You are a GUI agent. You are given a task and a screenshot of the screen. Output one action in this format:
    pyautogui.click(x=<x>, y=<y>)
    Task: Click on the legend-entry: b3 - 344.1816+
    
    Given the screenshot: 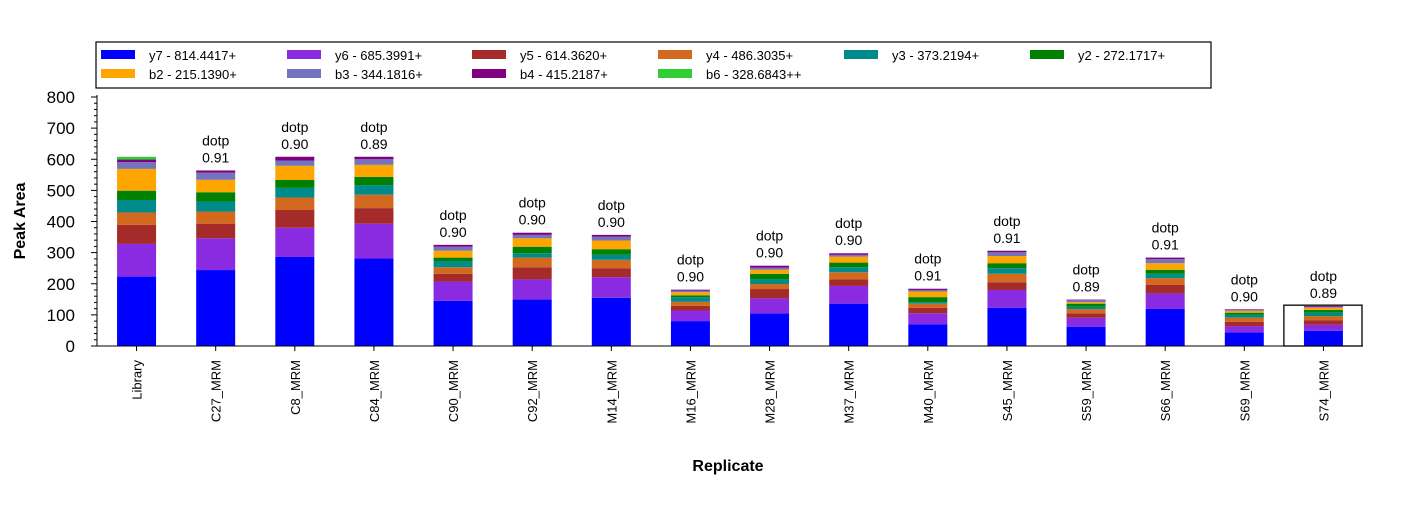 What is the action you would take?
    pyautogui.click(x=379, y=74)
    